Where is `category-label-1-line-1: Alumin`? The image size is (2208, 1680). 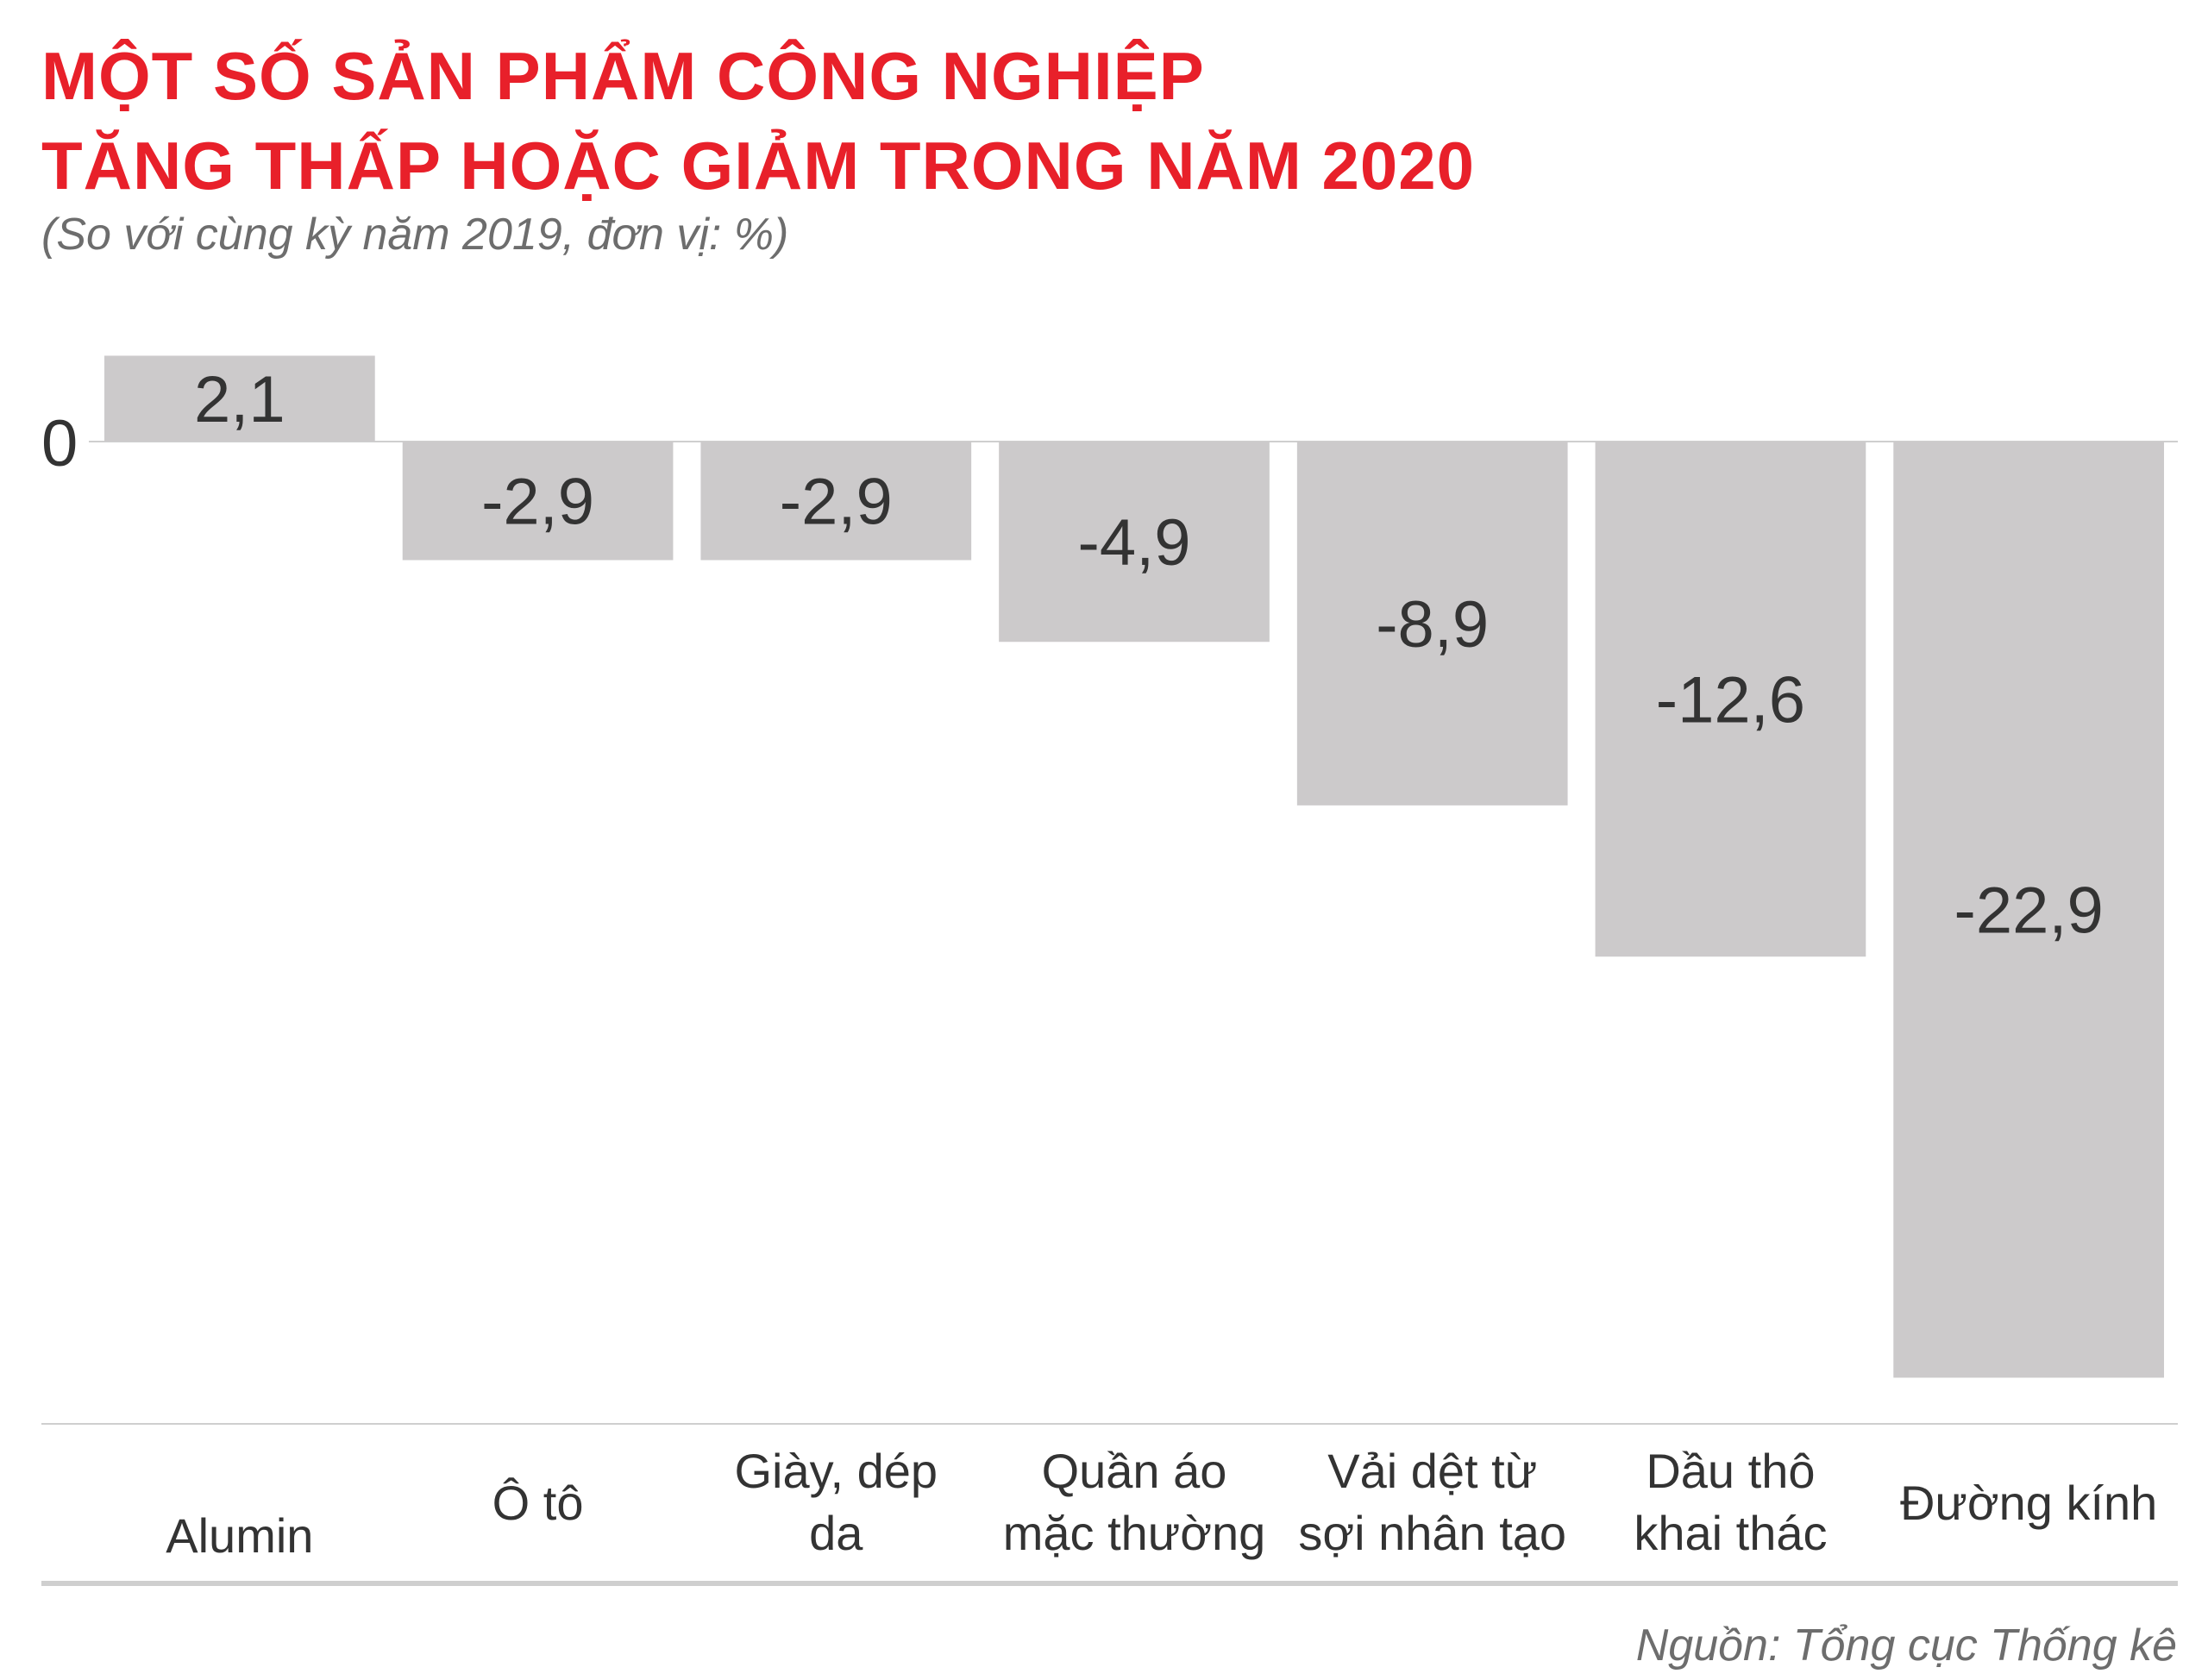 category-label-1-line-1: Alumin is located at coordinates (240, 1535).